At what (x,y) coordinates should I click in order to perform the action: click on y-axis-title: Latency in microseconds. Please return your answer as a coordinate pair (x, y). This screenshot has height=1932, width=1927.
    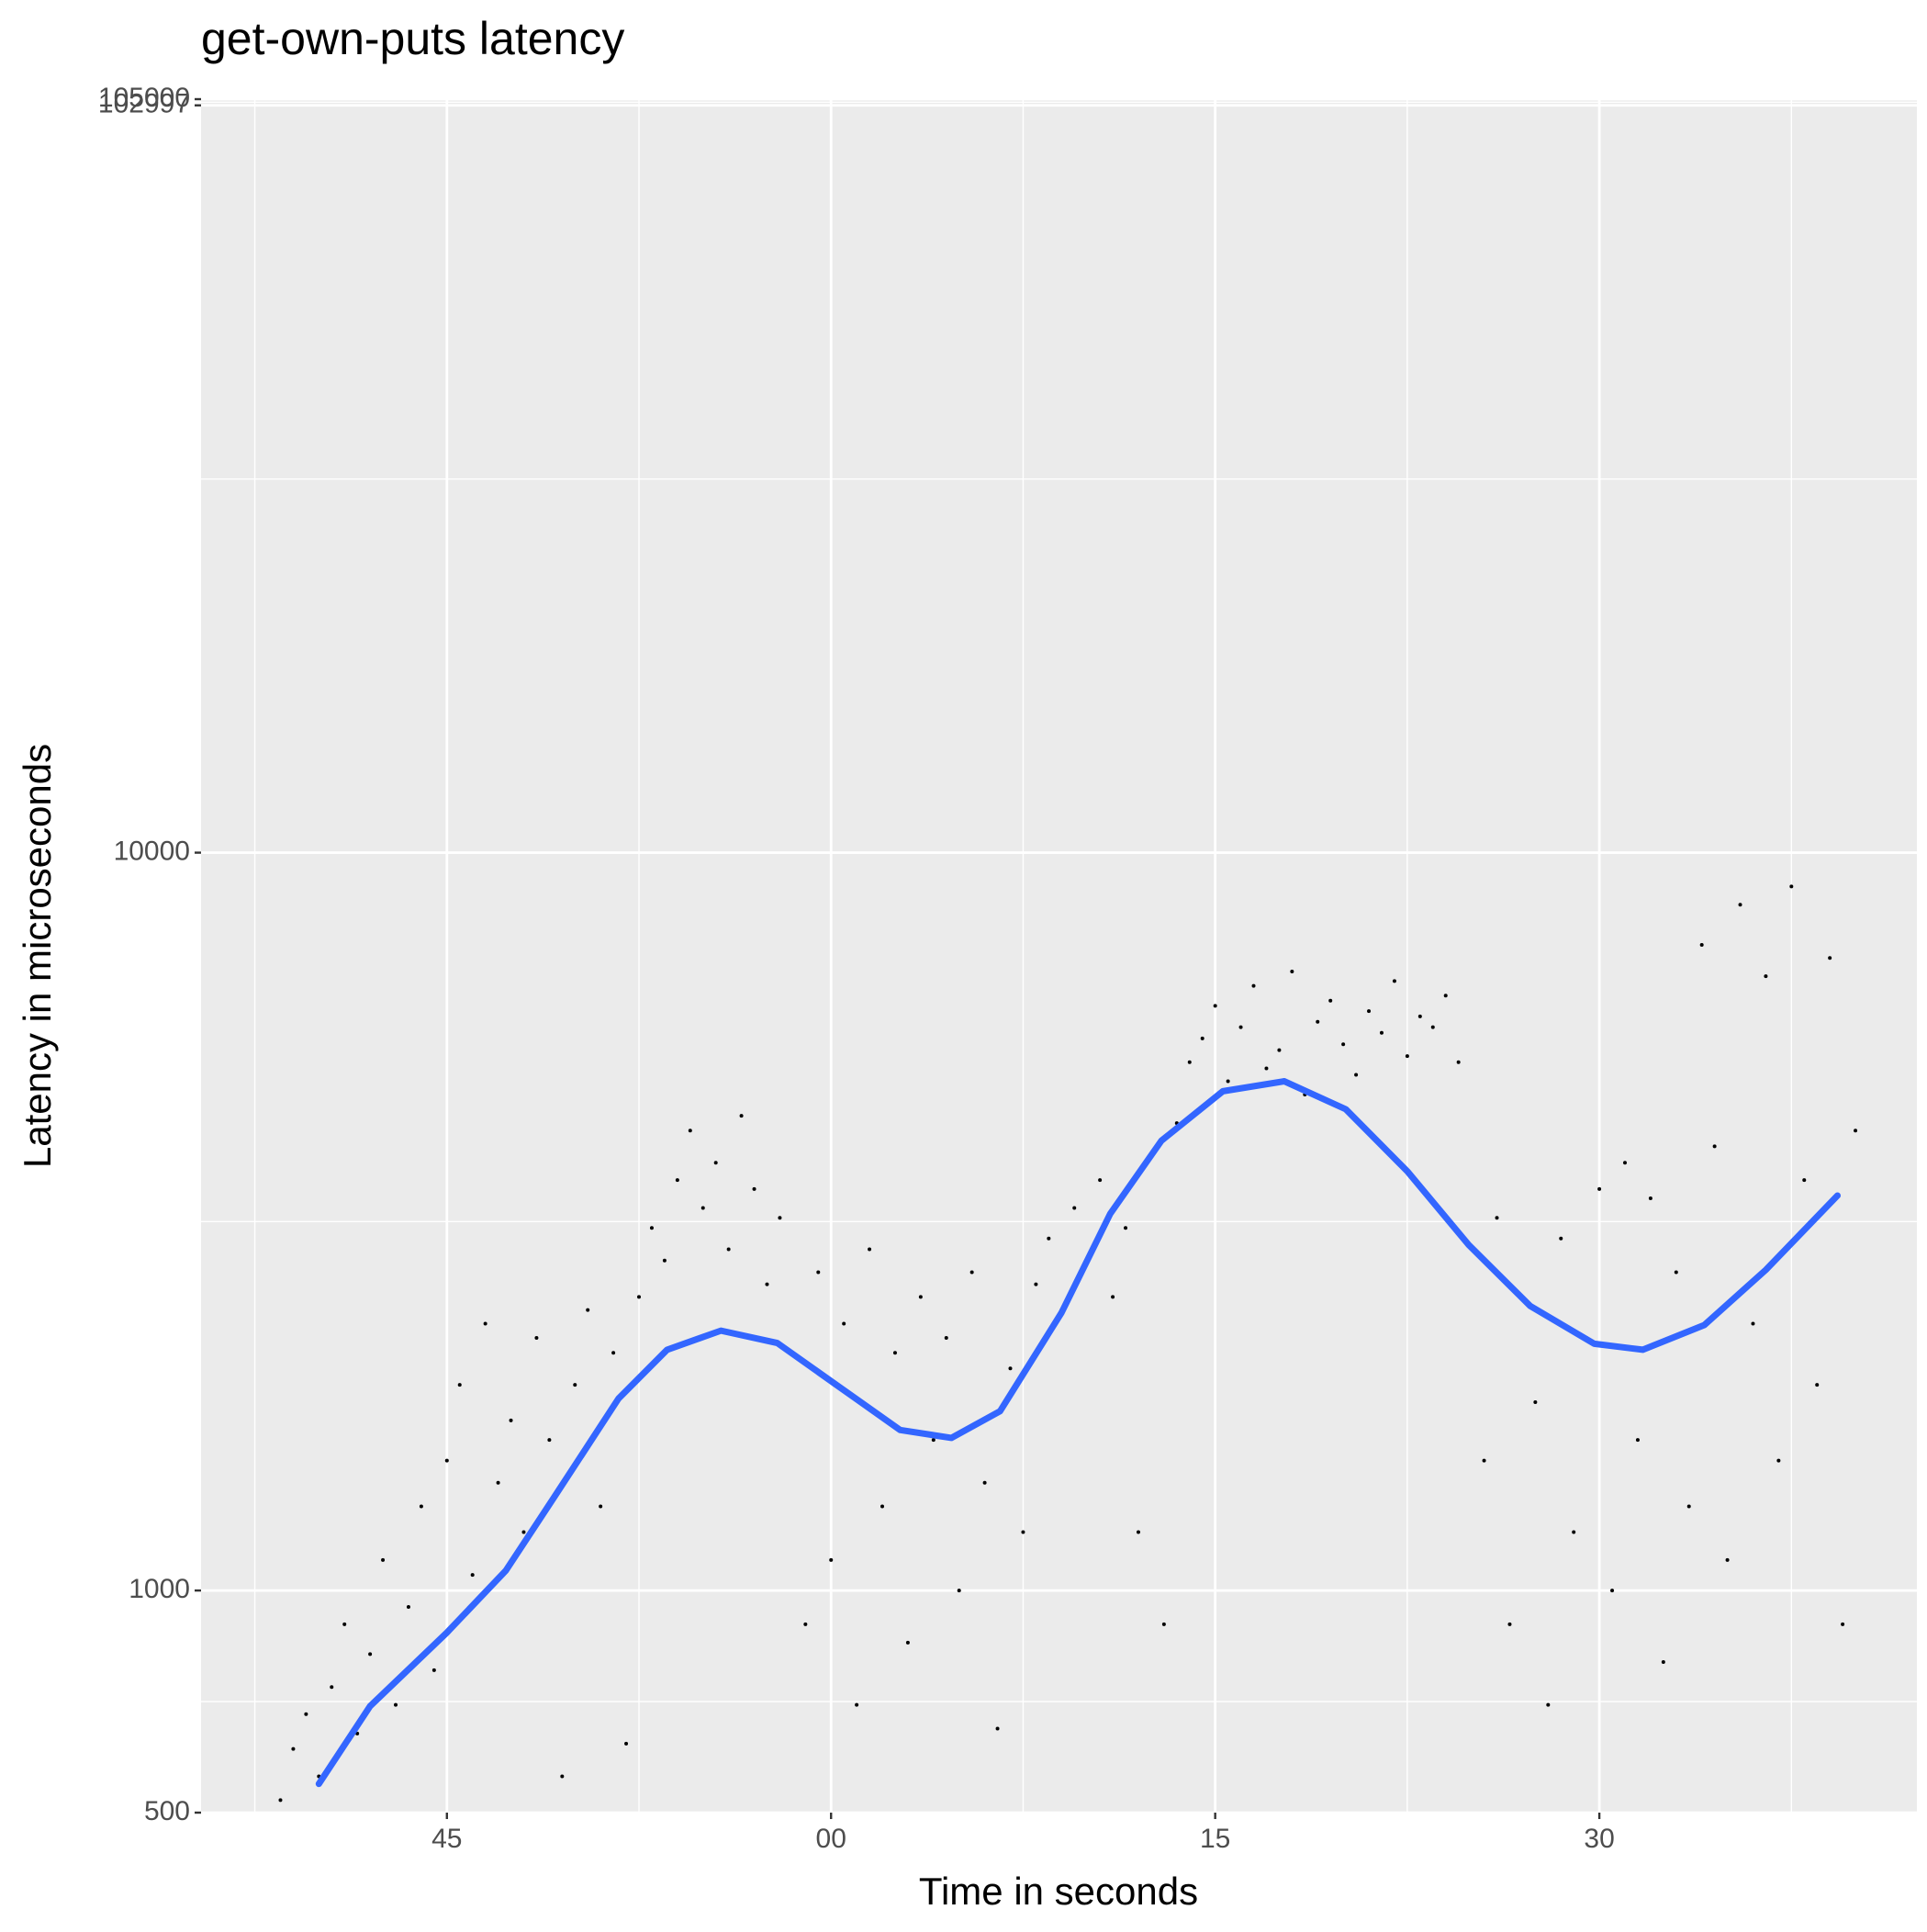
    Looking at the image, I should click on (38, 956).